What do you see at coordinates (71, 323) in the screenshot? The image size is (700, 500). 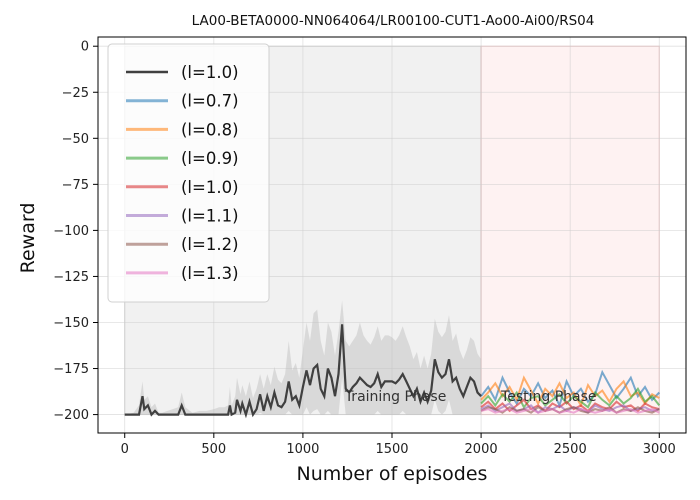 I see `y-tick-label: −150` at bounding box center [71, 323].